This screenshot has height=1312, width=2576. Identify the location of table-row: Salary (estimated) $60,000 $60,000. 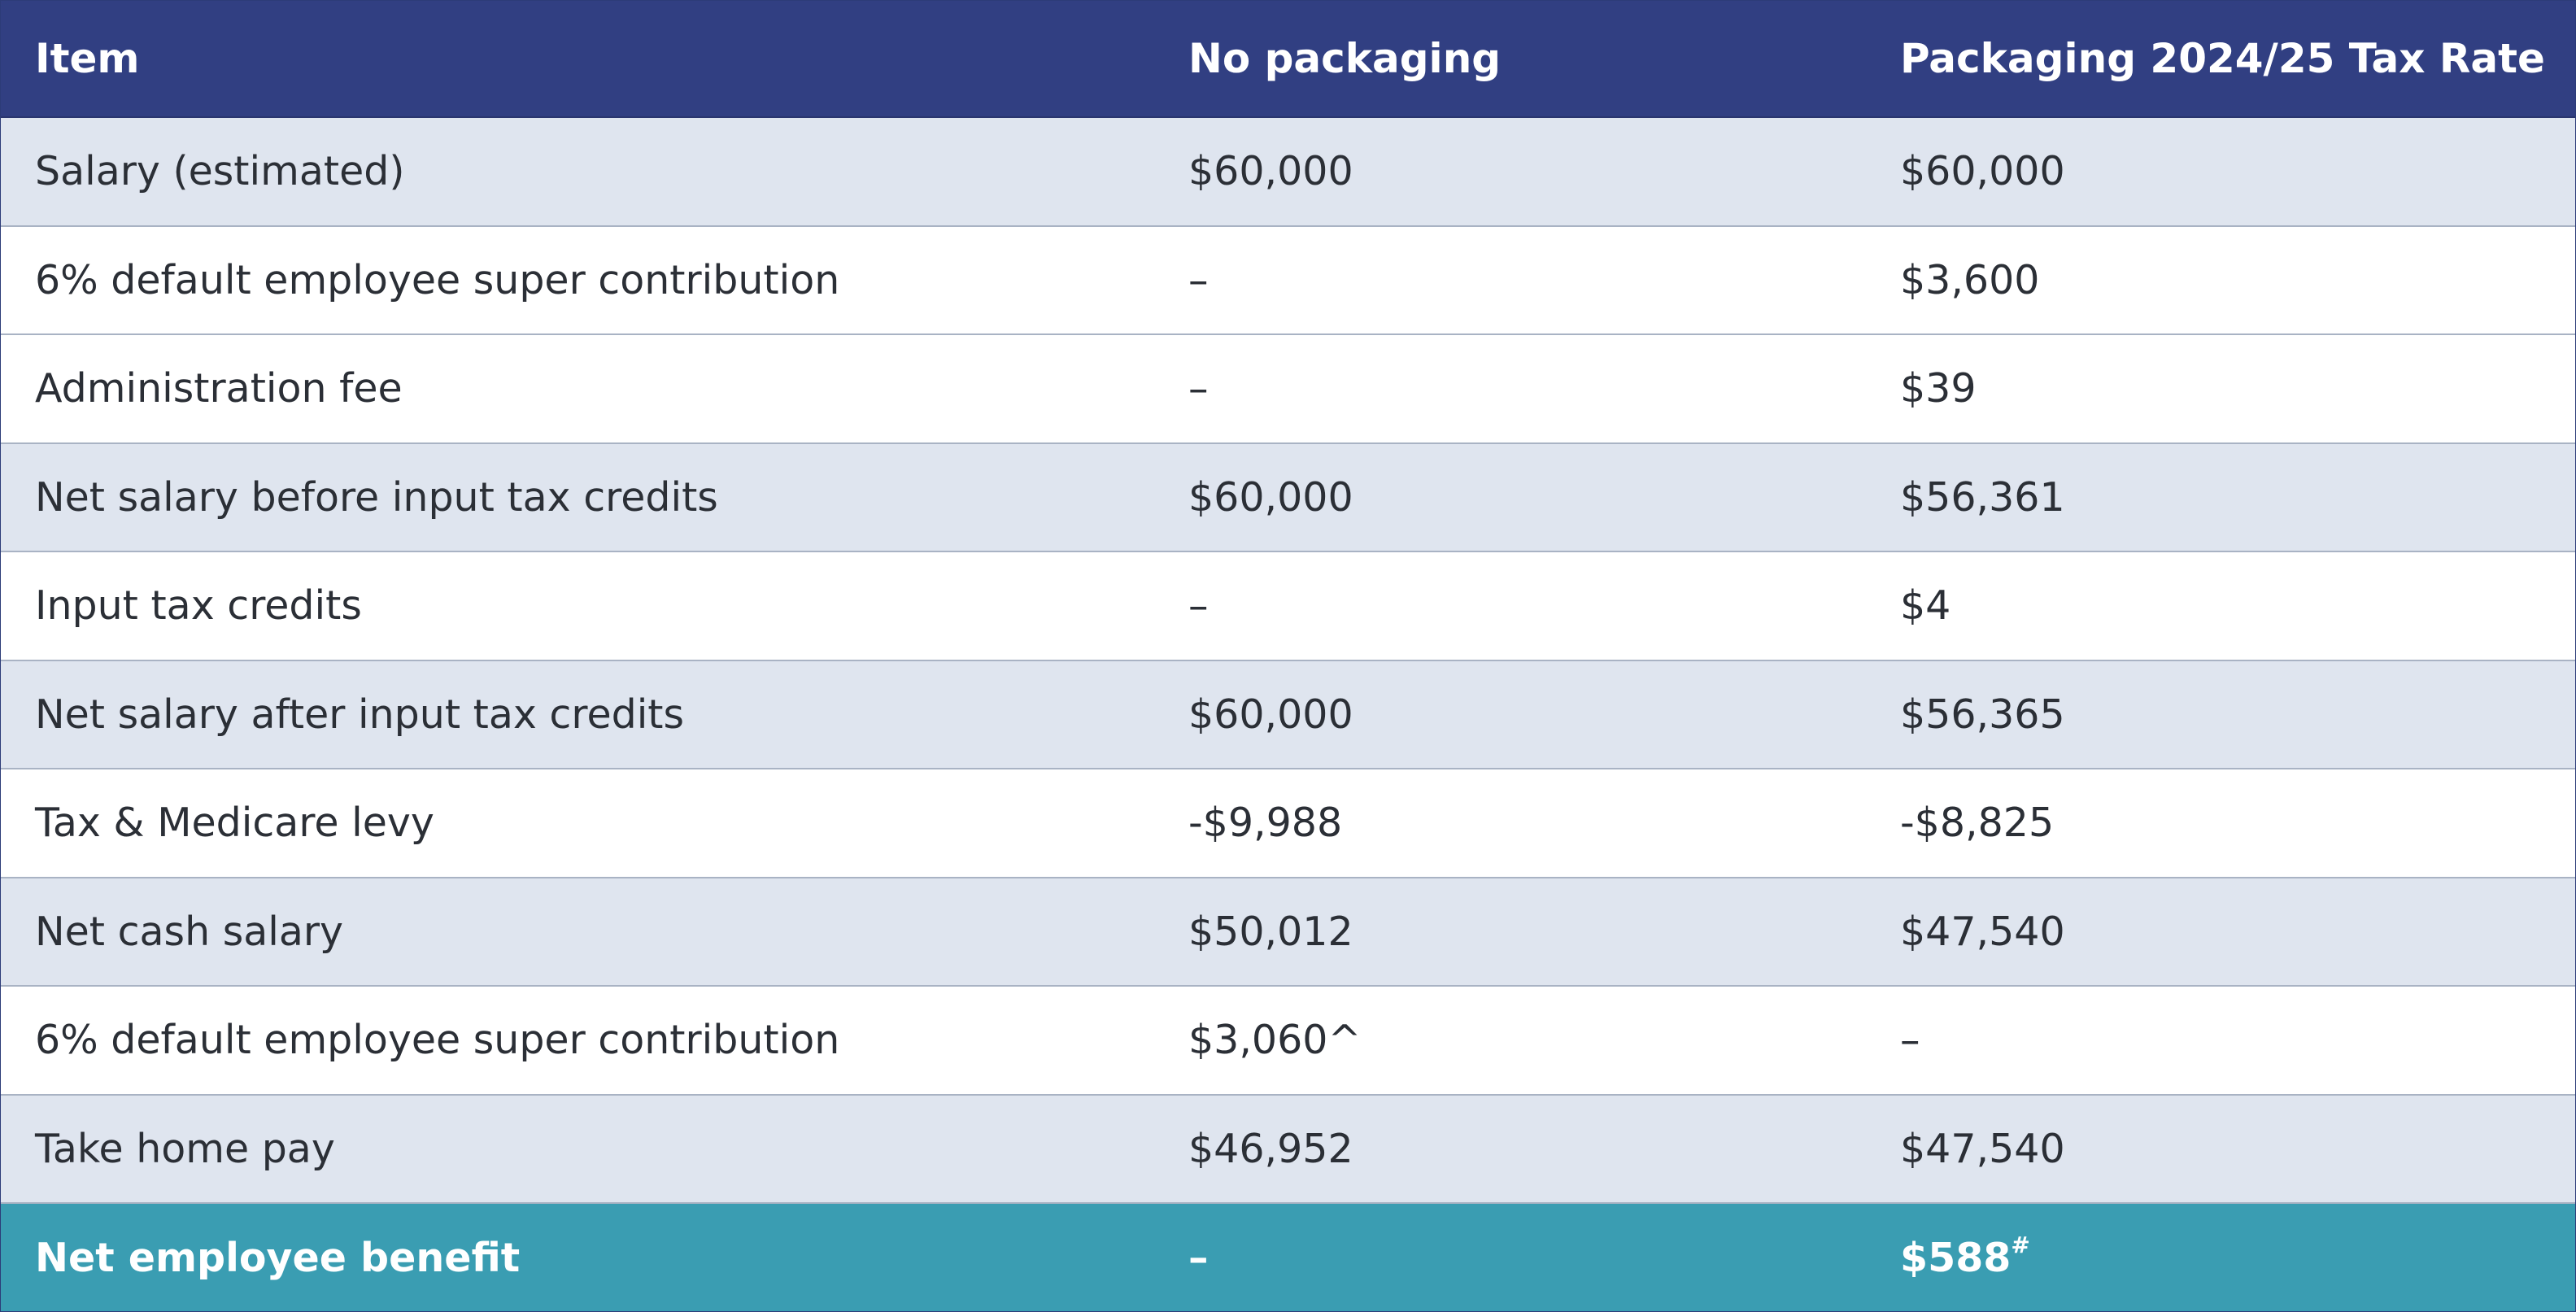
(1288, 172).